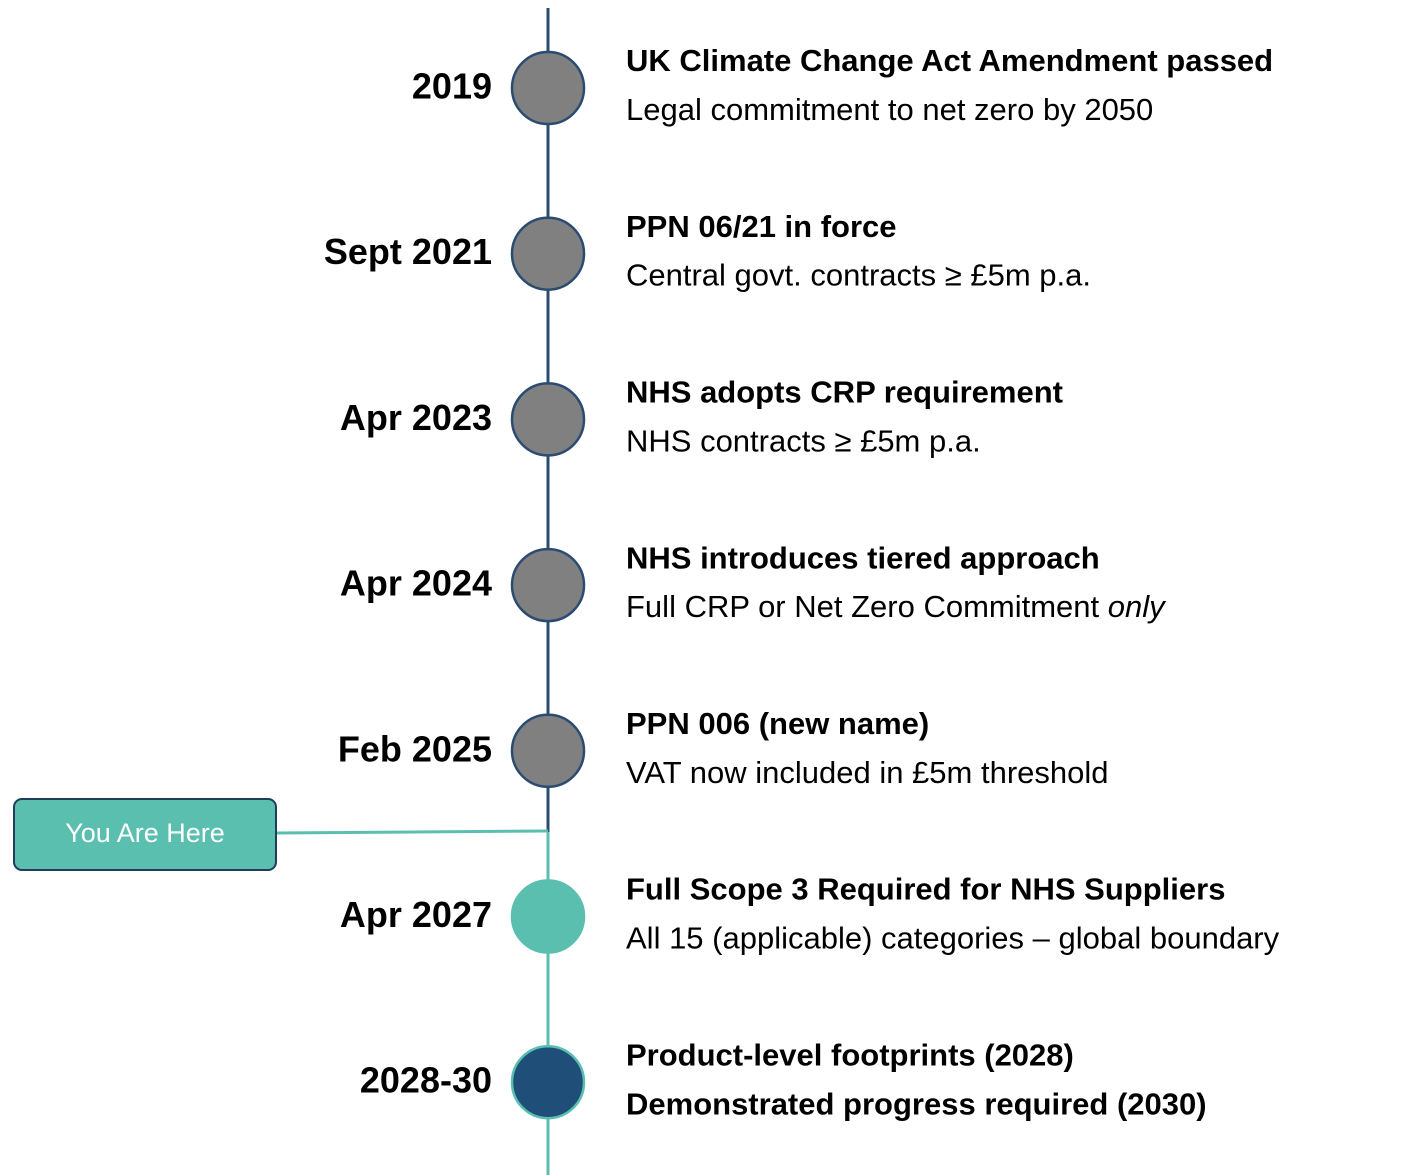 The width and height of the screenshot is (1420, 1175). Describe the element at coordinates (916, 1103) in the screenshot. I see `event-title: Demonstrated progress required (2030)` at that location.